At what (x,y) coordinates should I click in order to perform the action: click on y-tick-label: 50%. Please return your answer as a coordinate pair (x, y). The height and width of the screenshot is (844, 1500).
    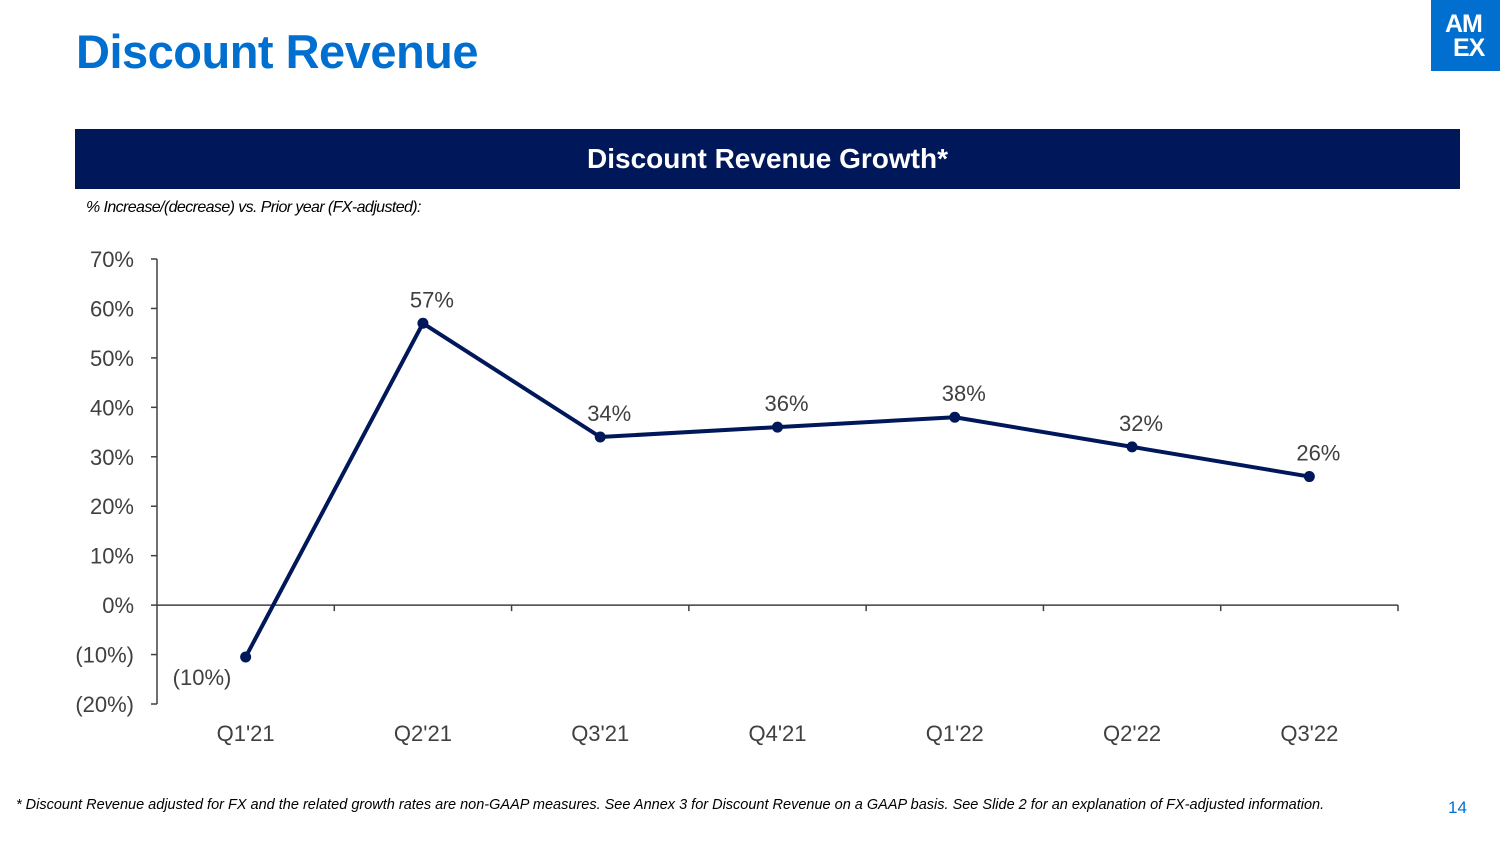
    Looking at the image, I should click on (112, 358).